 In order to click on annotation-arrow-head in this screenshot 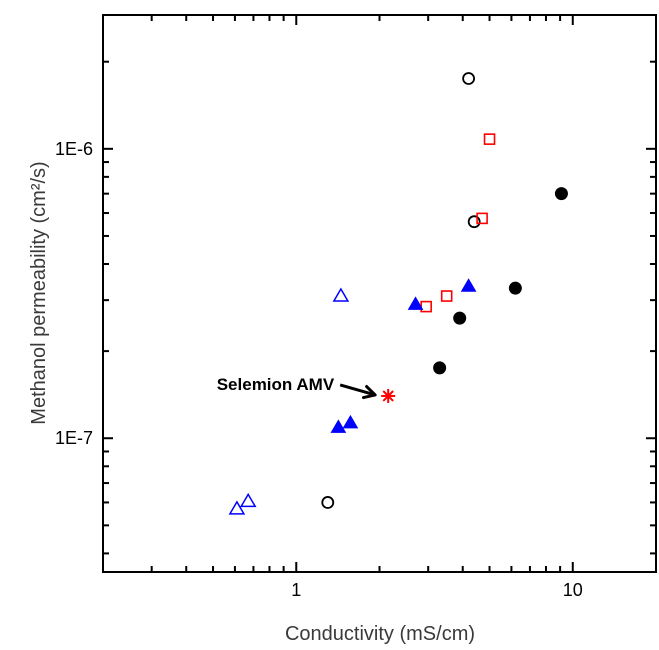, I will do `click(369, 392)`.